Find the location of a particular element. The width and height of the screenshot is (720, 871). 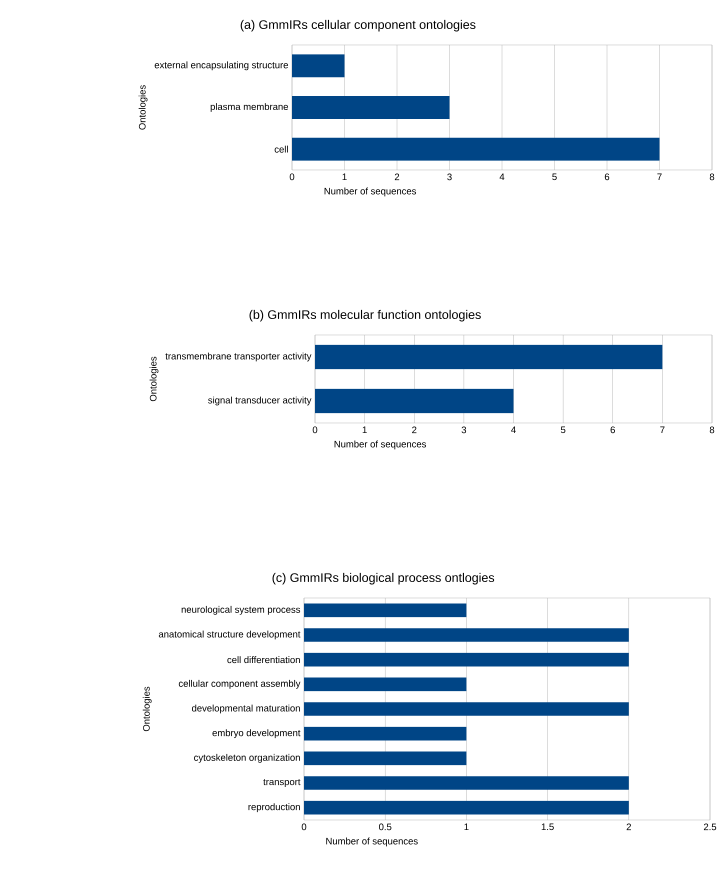

y-tick-label: plasma membrane is located at coordinates (249, 107).